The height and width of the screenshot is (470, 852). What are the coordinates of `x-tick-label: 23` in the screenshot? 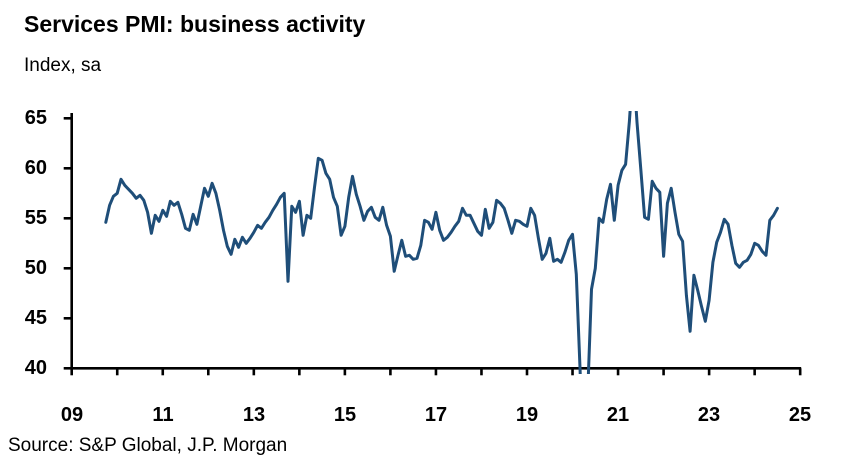 It's located at (709, 415).